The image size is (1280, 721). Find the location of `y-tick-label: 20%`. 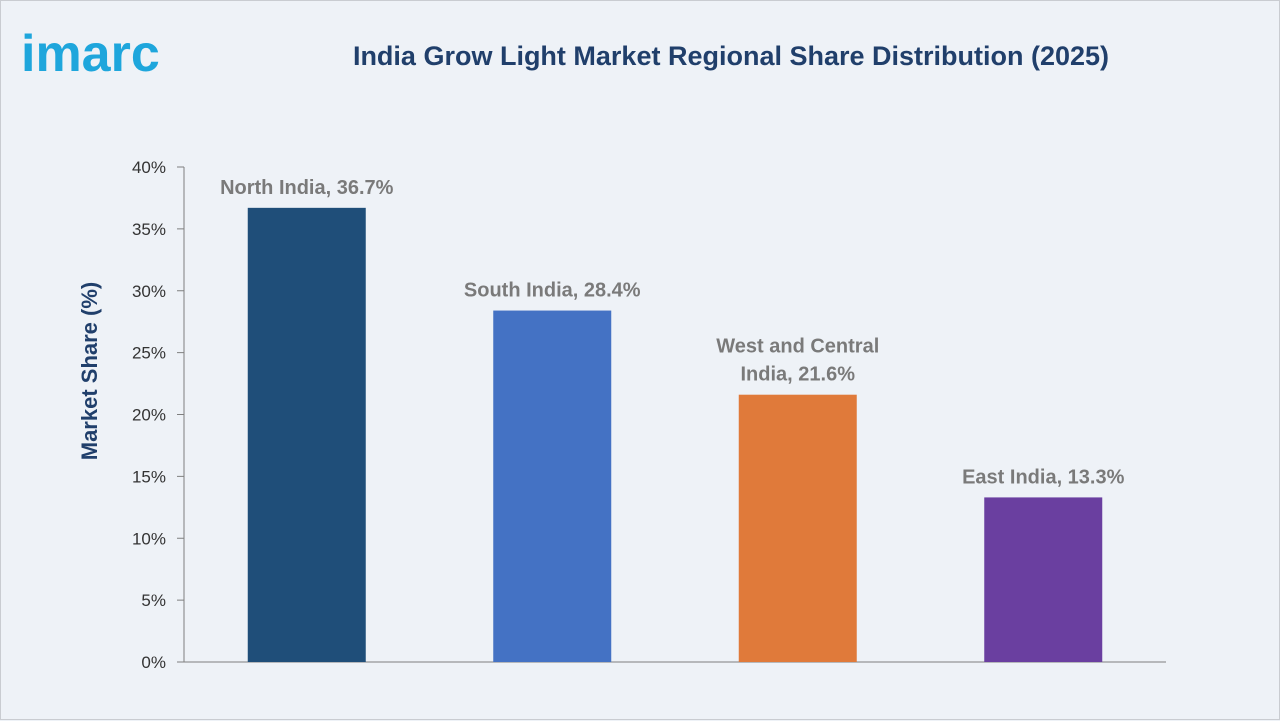

y-tick-label: 20% is located at coordinates (149, 415).